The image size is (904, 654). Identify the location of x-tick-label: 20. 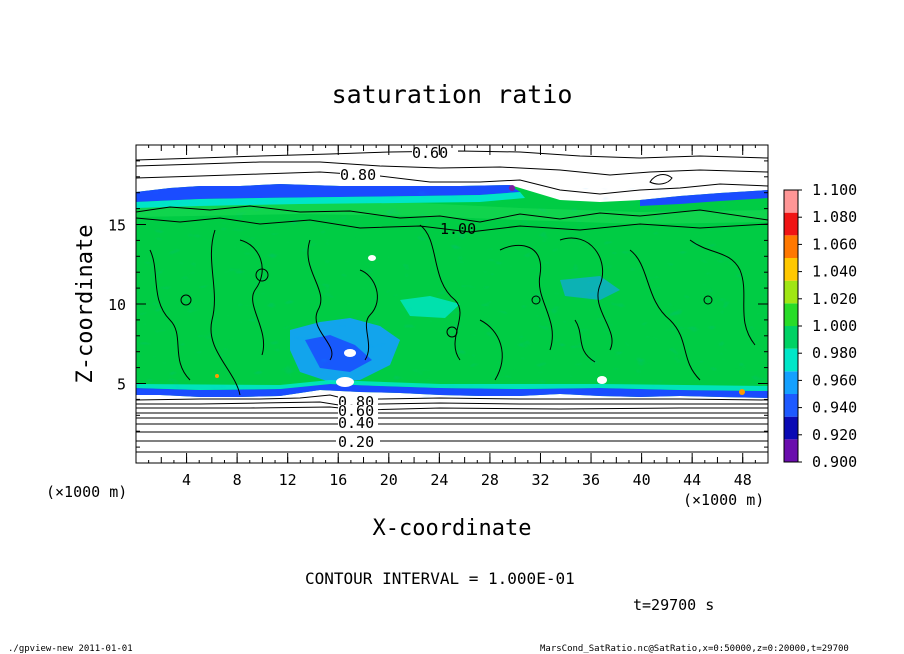
(389, 480).